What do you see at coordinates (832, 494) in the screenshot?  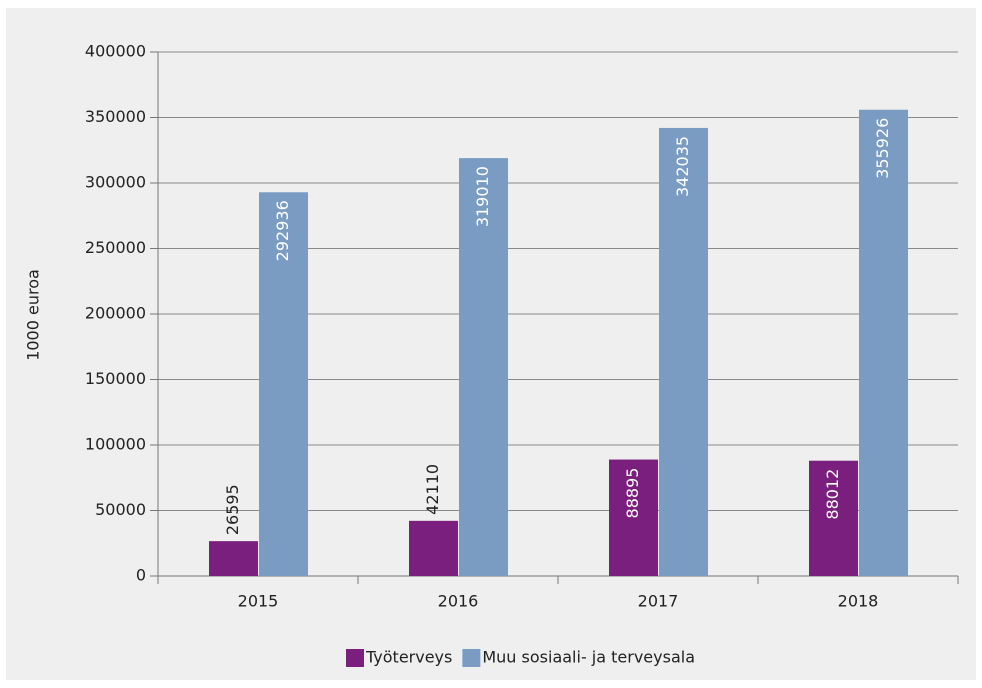 I see `data-label: 88012` at bounding box center [832, 494].